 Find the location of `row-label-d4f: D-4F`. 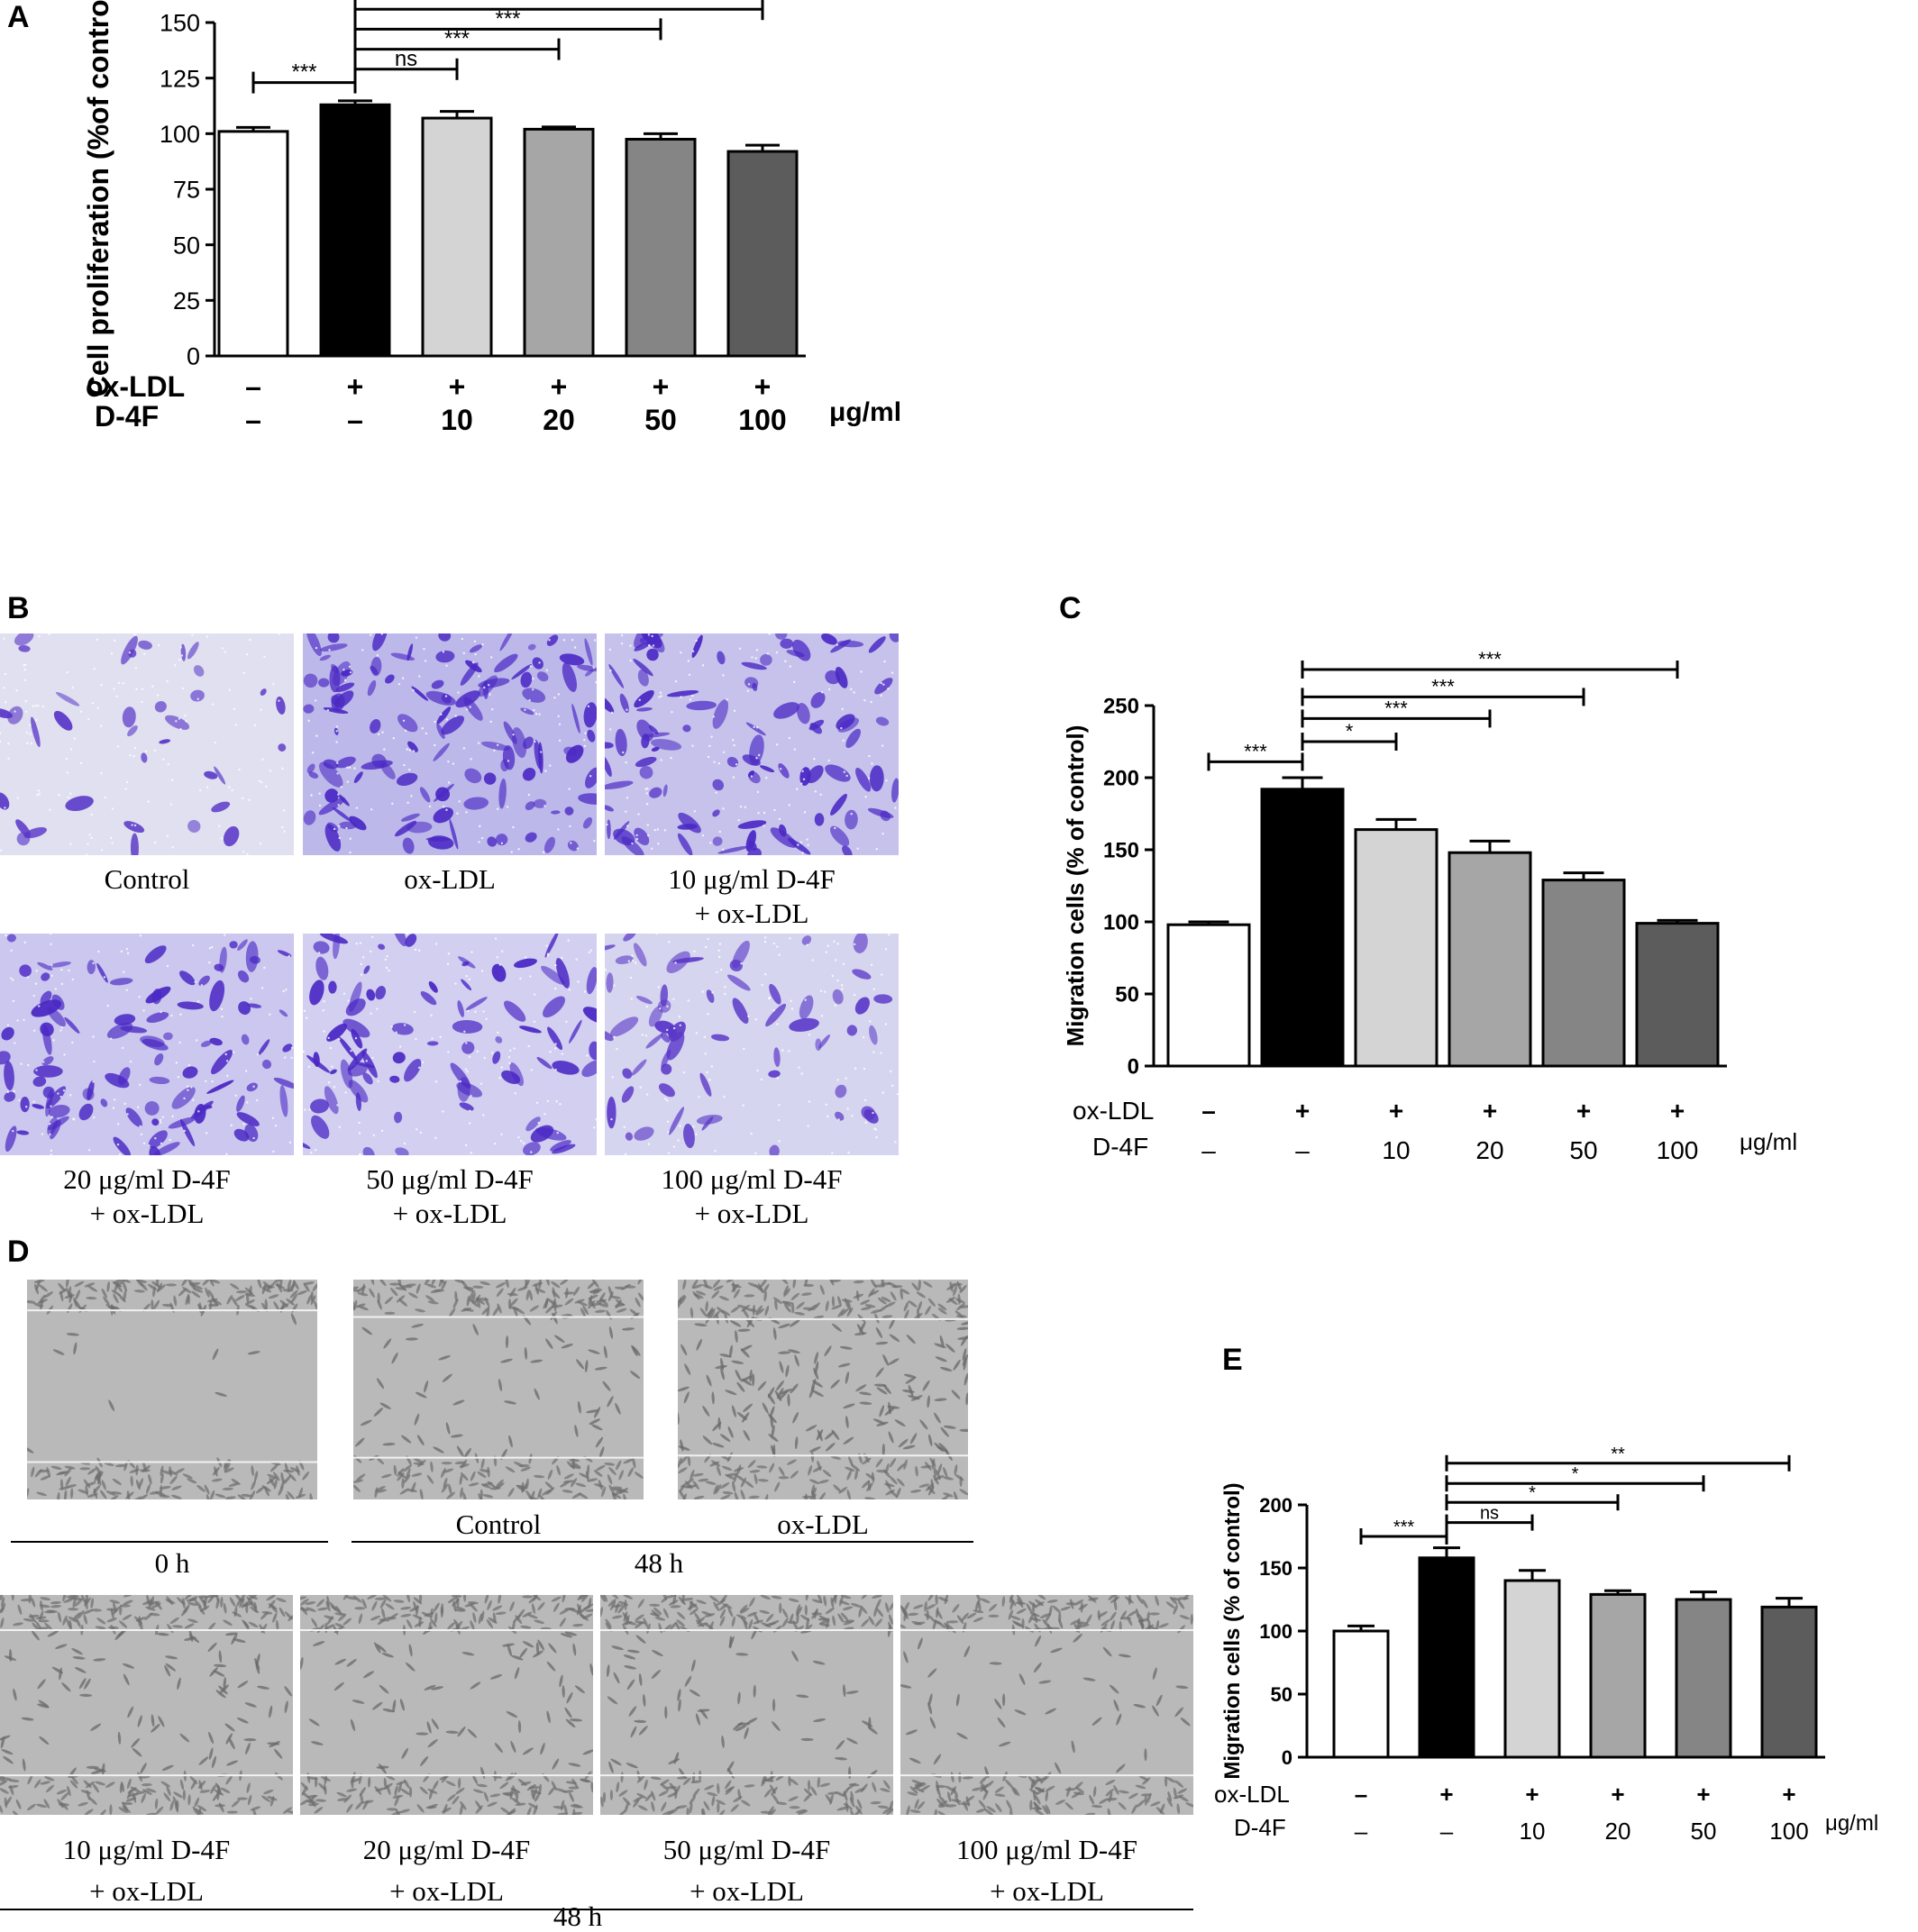

row-label-d4f: D-4F is located at coordinates (1120, 1147).